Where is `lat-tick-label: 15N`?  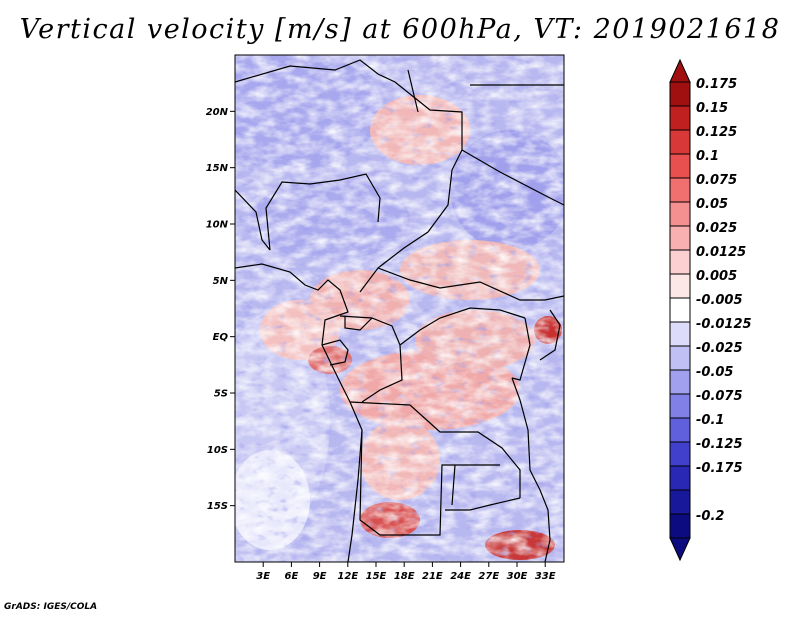 lat-tick-label: 15N is located at coordinates (217, 168).